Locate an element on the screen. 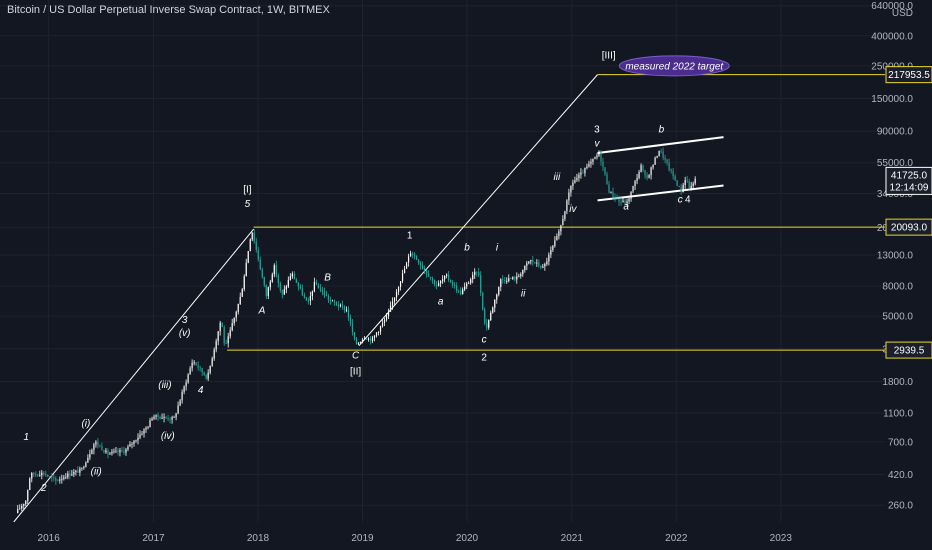 The width and height of the screenshot is (932, 550). wave-label: 4 is located at coordinates (688, 200).